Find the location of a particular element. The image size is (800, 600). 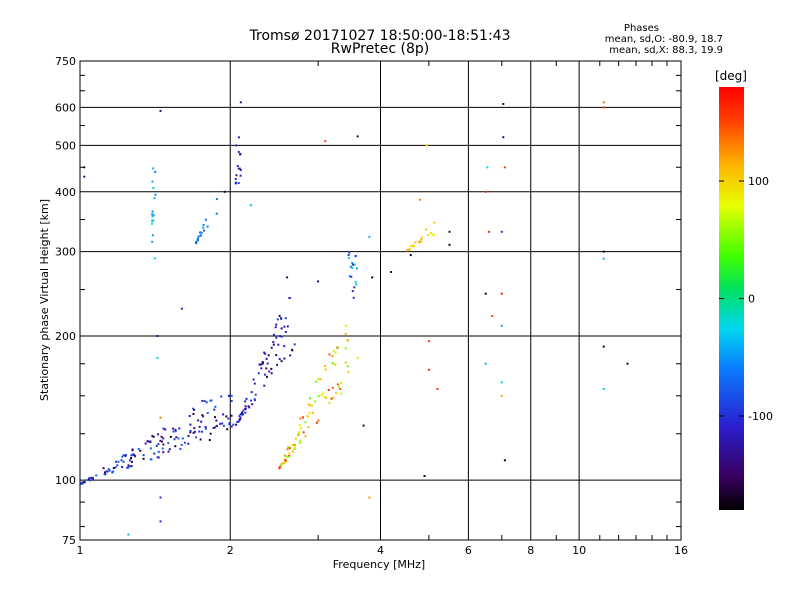

x-tick-label: 16 is located at coordinates (681, 550).